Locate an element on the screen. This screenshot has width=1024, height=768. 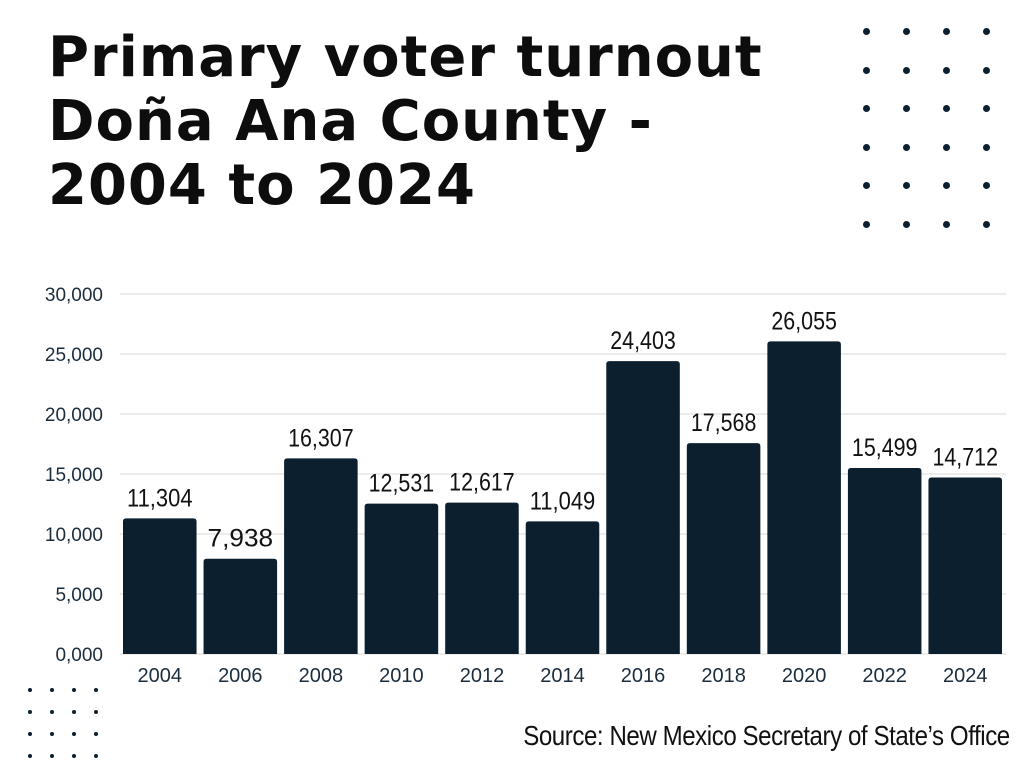
data-label: 7,938 is located at coordinates (241, 539).